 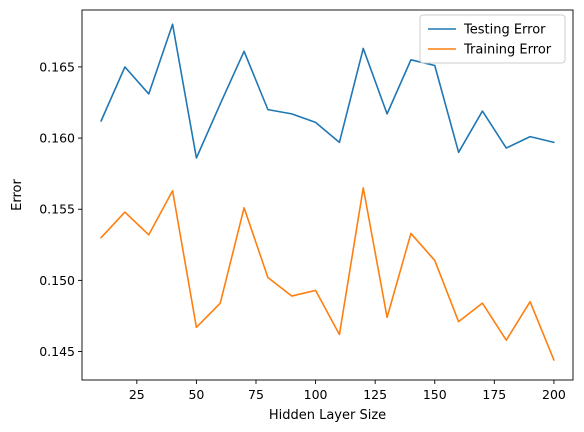 I want to click on y-tick-label: 0.145, so click(x=57, y=351).